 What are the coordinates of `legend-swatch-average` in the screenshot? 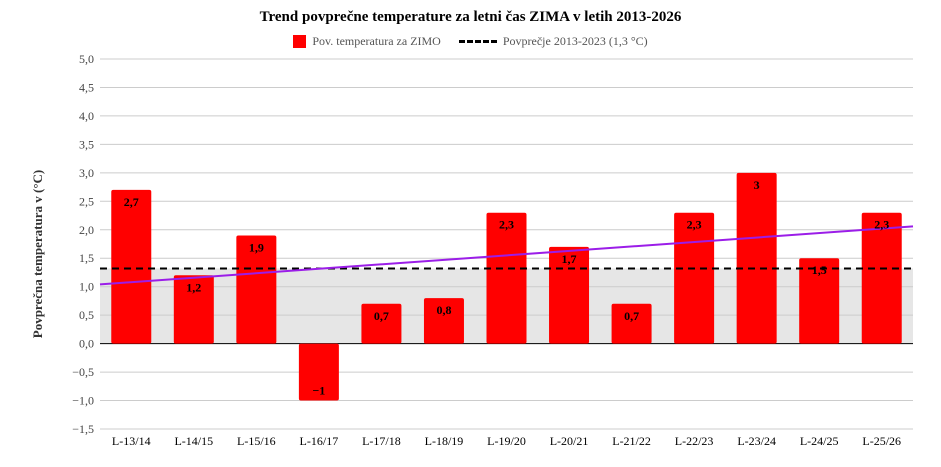 It's located at (477, 41).